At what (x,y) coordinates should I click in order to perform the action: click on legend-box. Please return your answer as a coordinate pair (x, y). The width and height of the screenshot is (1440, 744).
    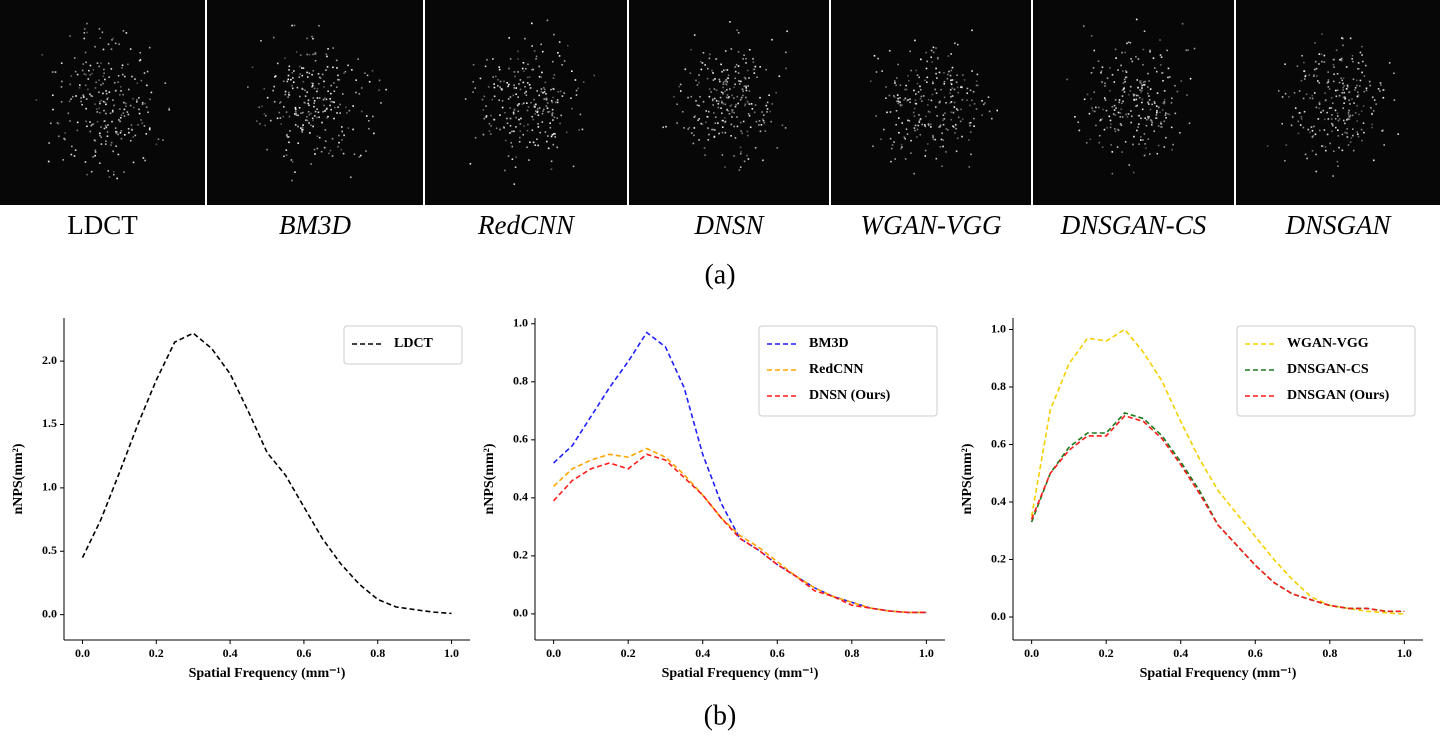
    Looking at the image, I should click on (848, 371).